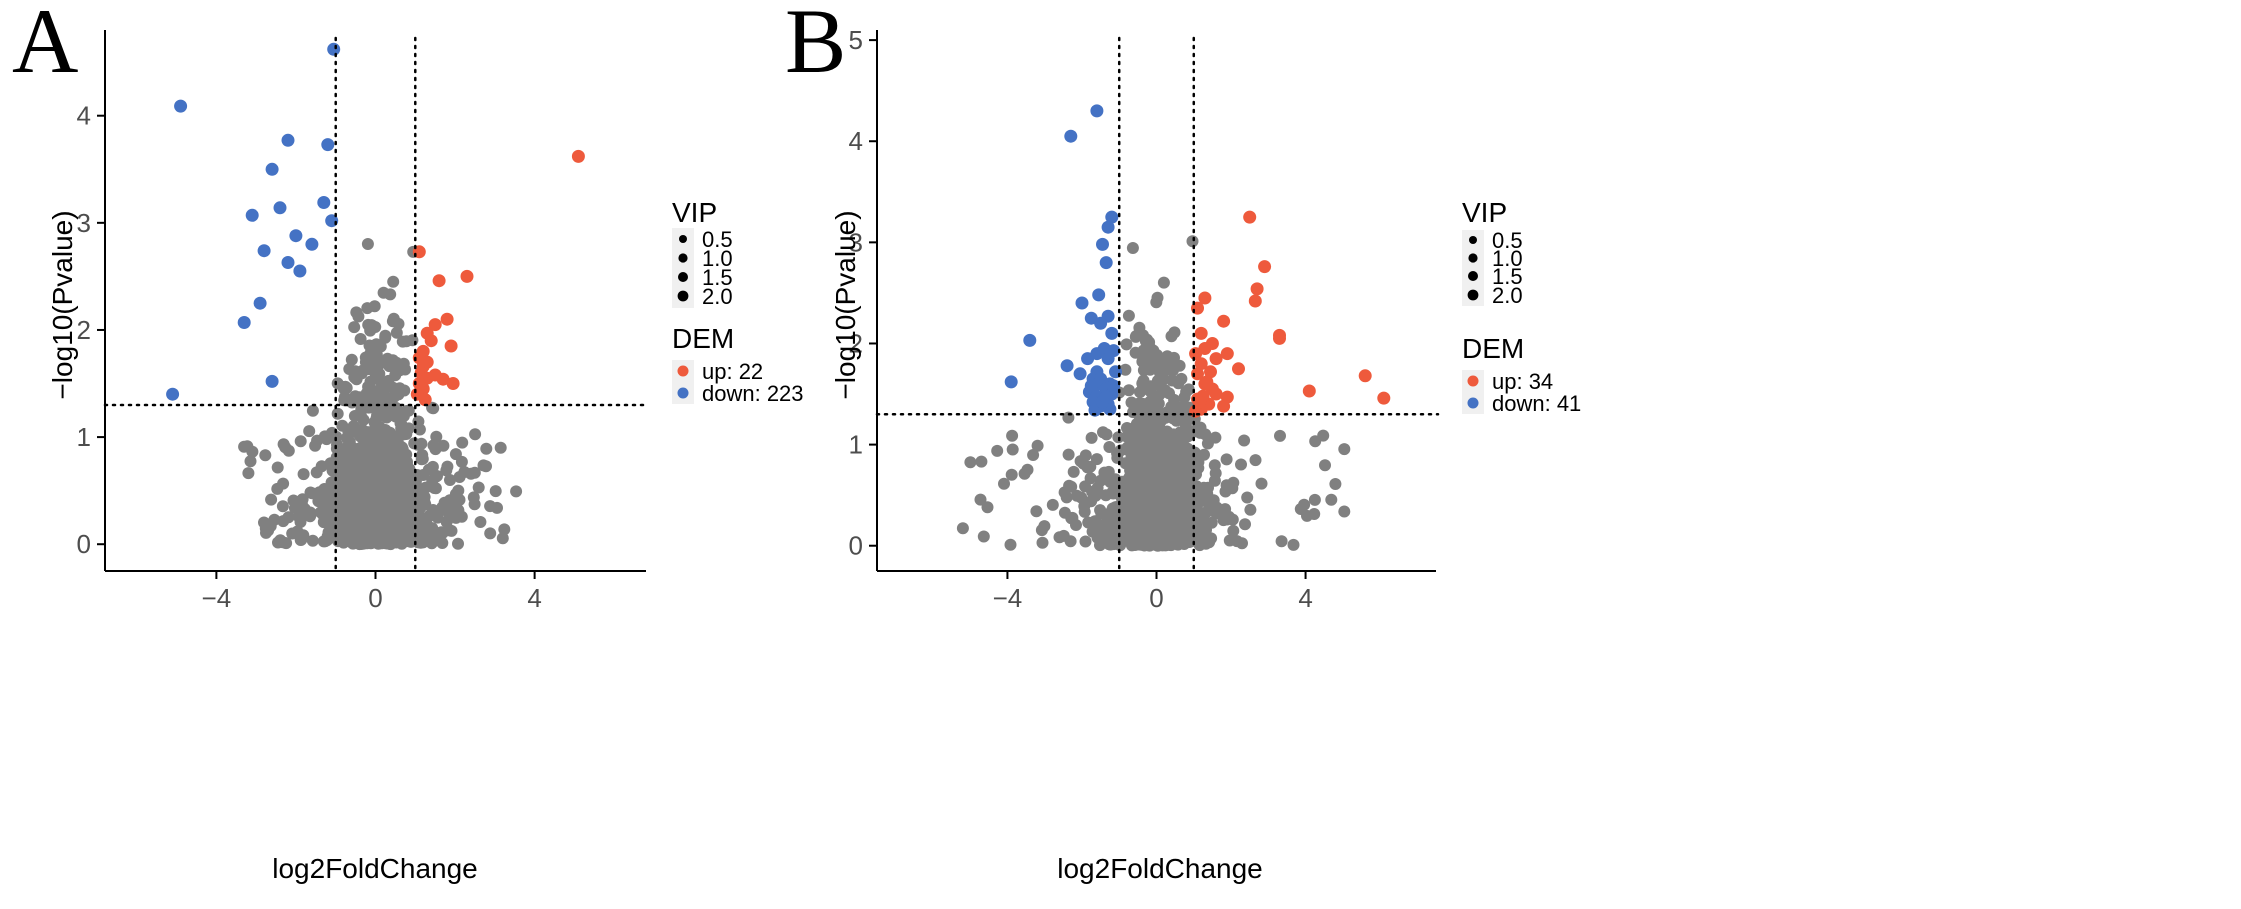  What do you see at coordinates (1473, 403) in the screenshot?
I see `panel-b-dem-dot-down` at bounding box center [1473, 403].